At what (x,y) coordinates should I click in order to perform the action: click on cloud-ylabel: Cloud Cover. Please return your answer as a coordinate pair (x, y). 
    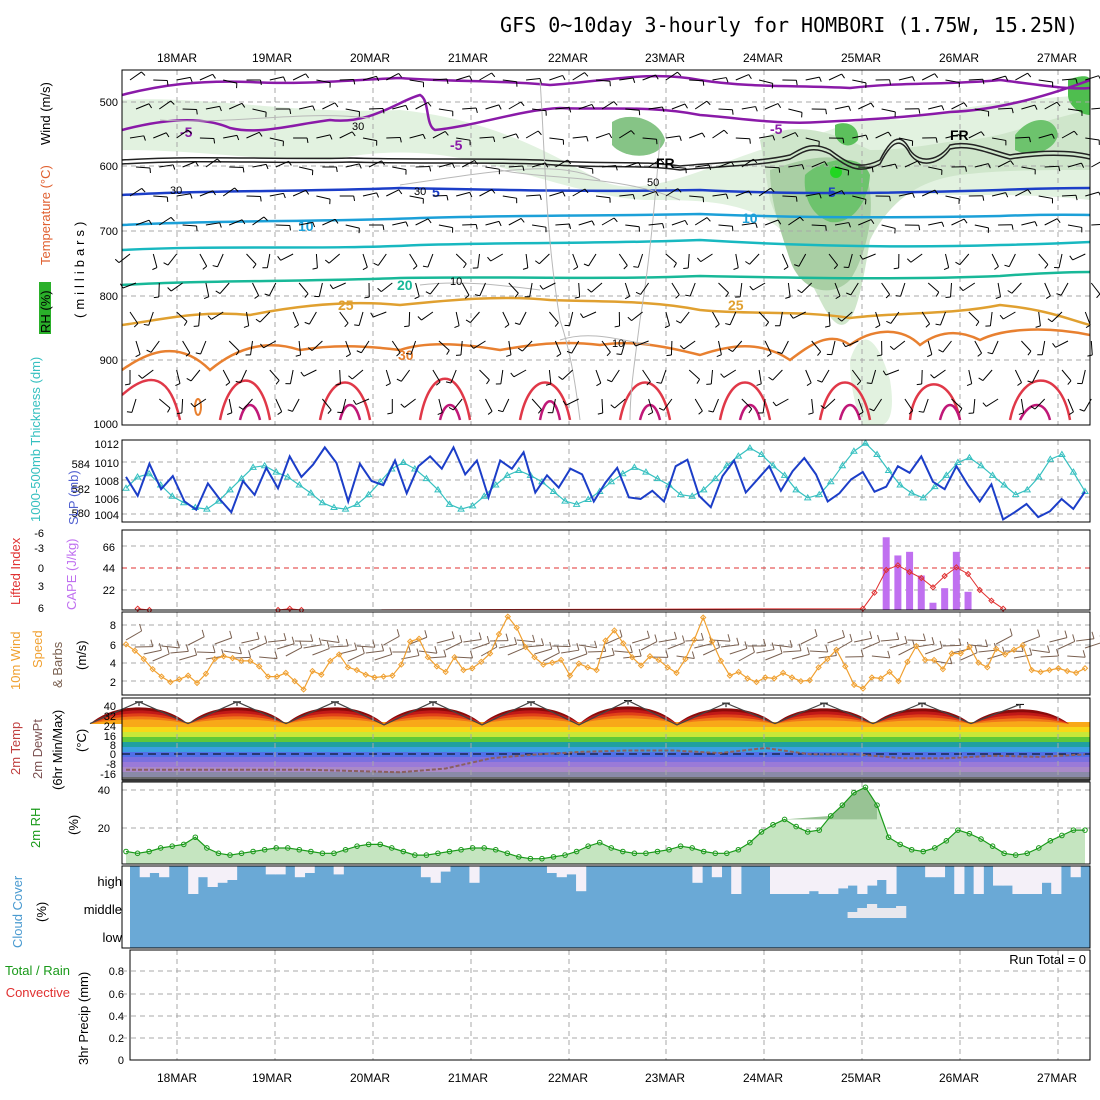
    Looking at the image, I should click on (17, 911).